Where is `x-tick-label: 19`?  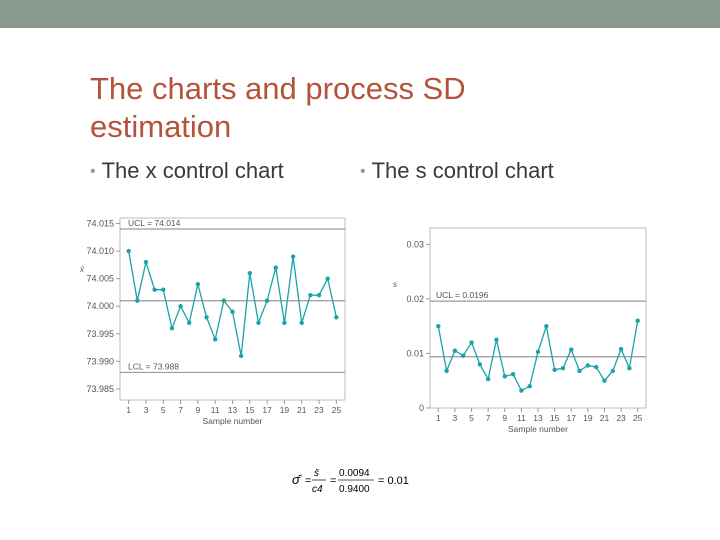 x-tick-label: 19 is located at coordinates (285, 410).